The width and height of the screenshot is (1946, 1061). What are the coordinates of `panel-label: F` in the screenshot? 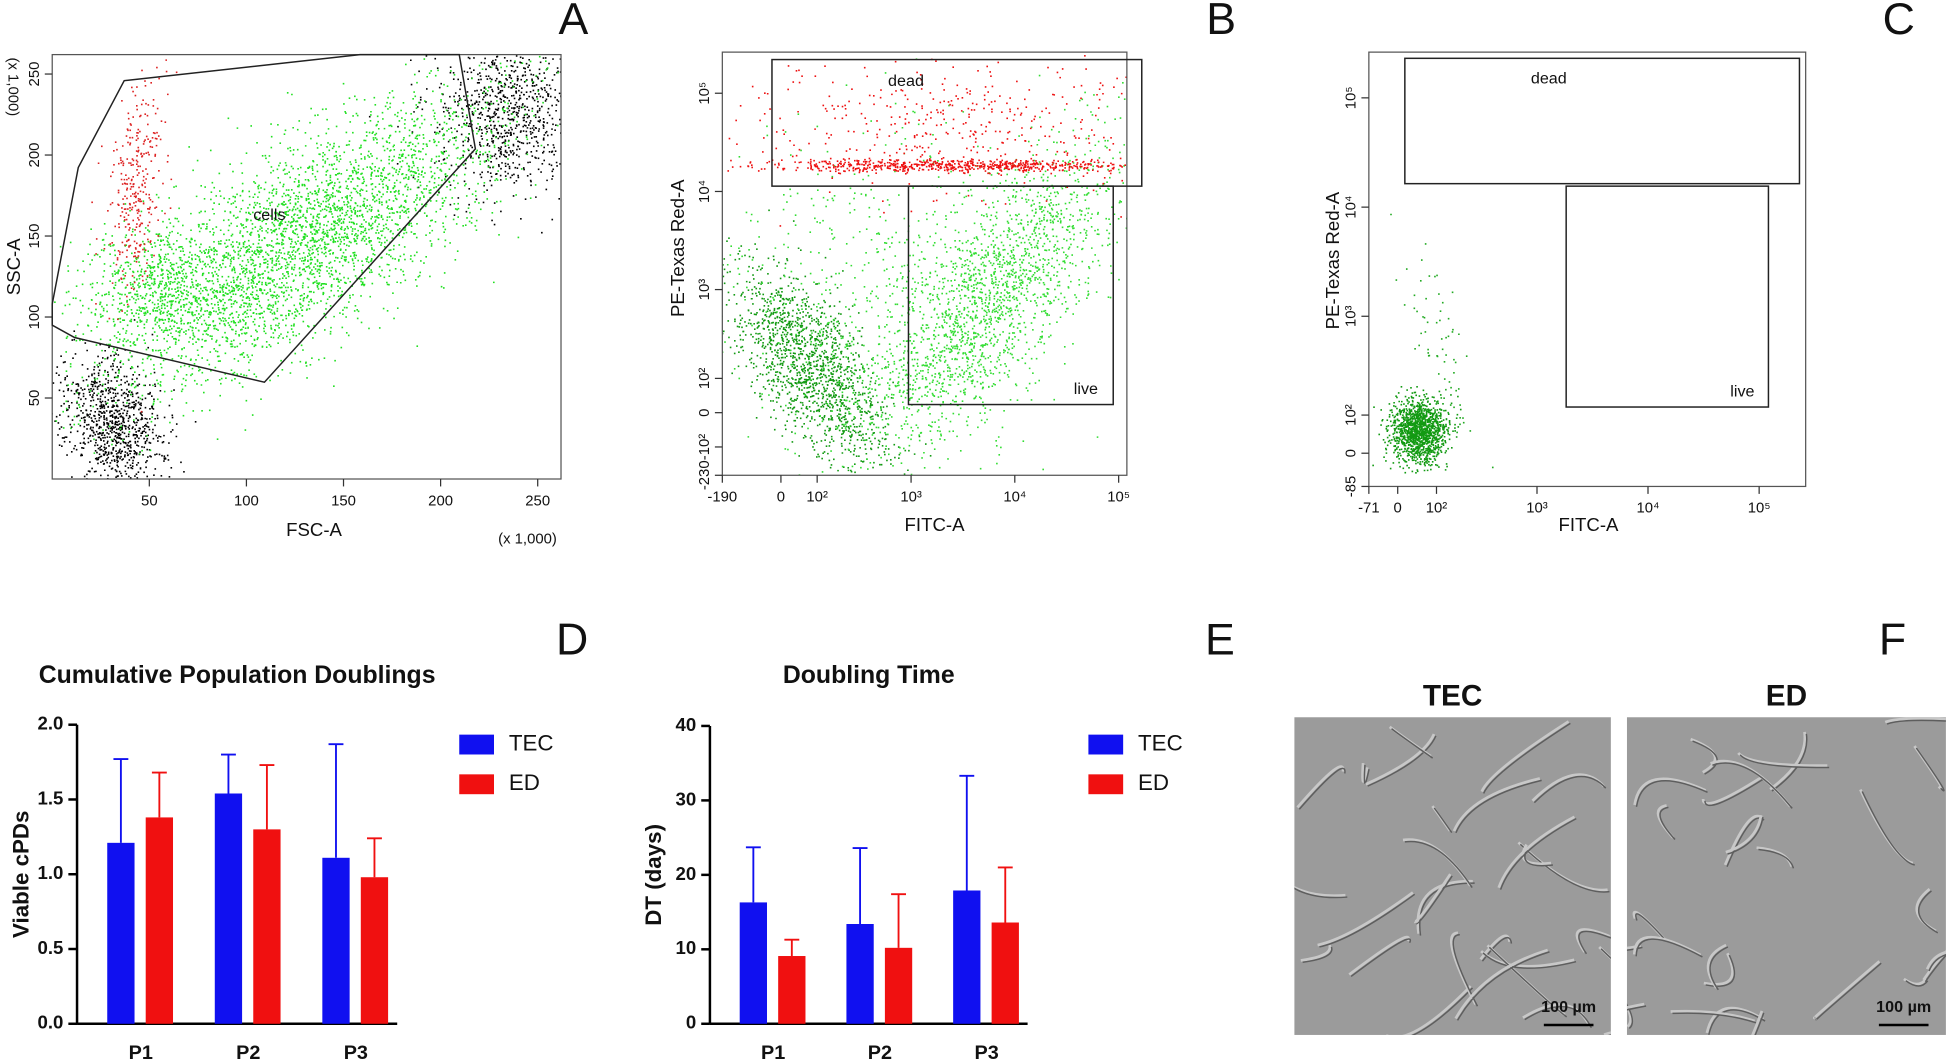 It's located at (1892, 640).